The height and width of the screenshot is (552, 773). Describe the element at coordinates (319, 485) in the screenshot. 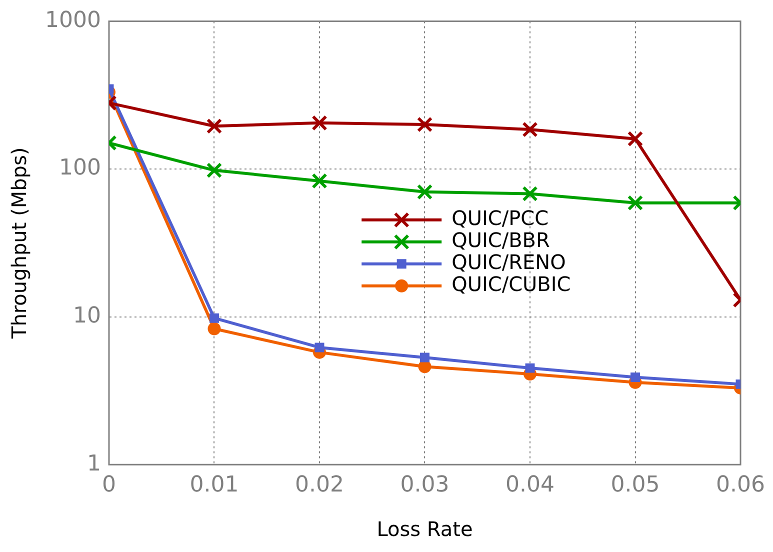

I see `x-tick-label: 0.02` at that location.